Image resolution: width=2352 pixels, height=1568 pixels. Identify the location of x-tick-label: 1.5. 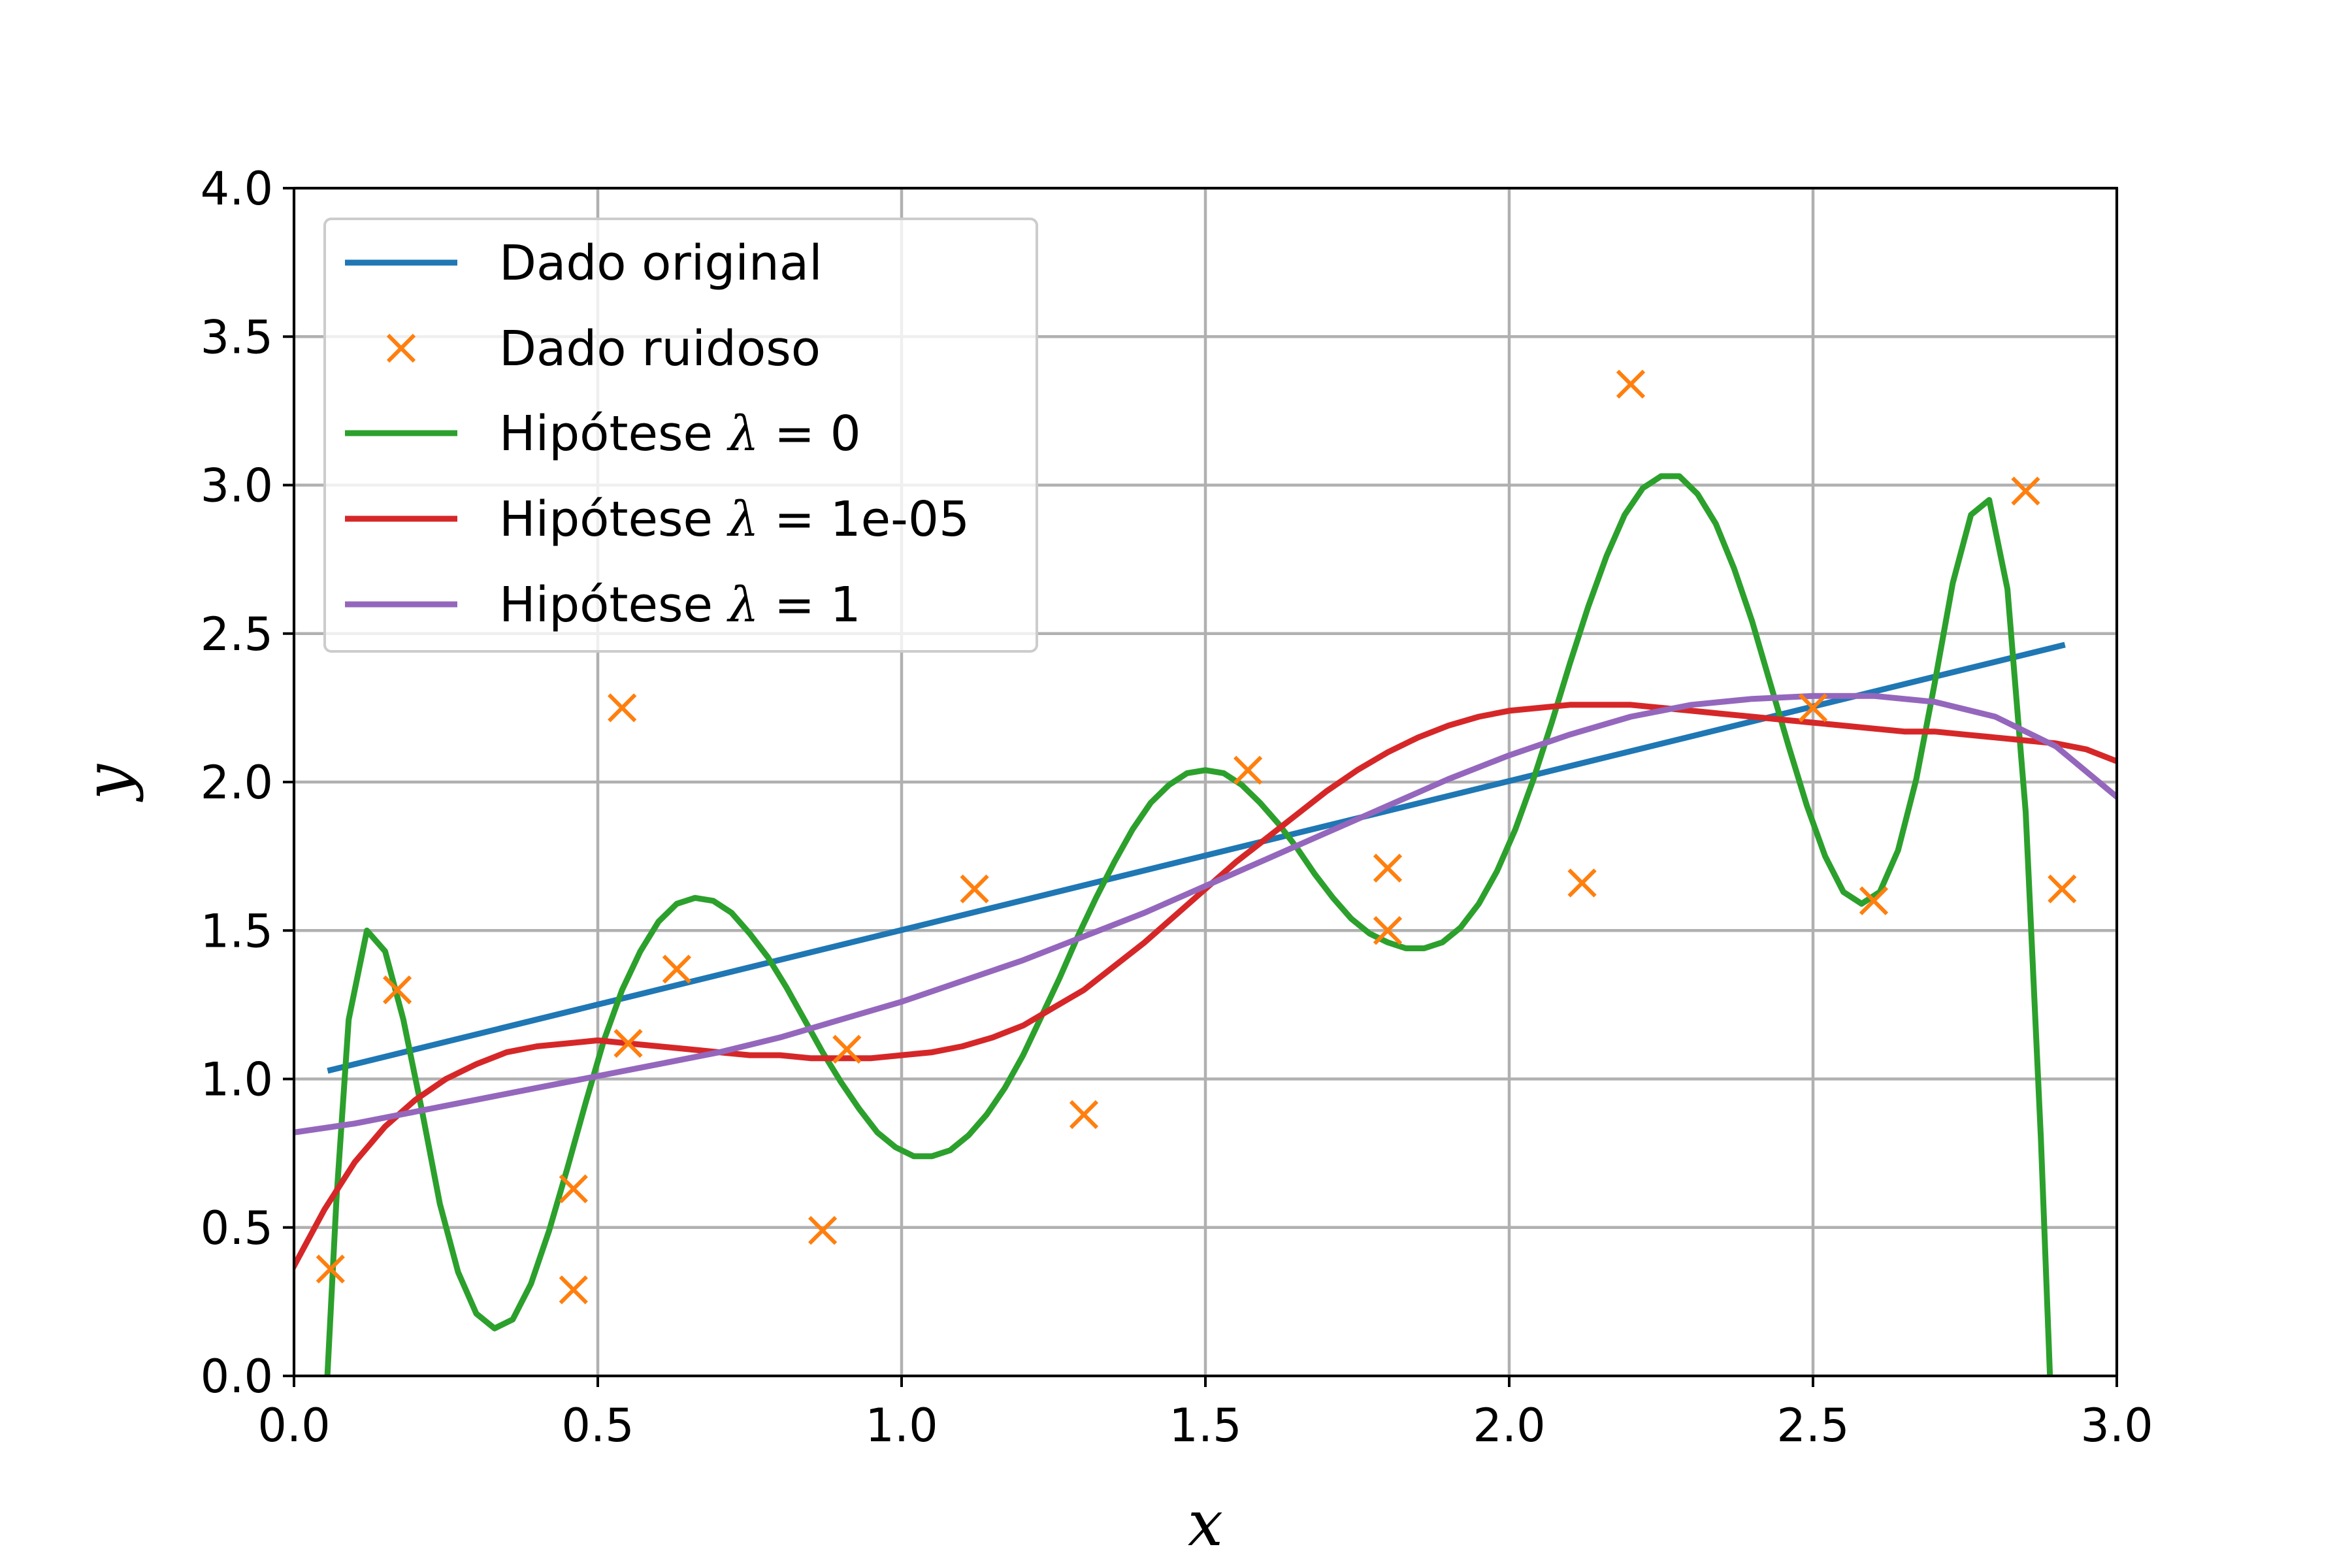
(1205, 1425).